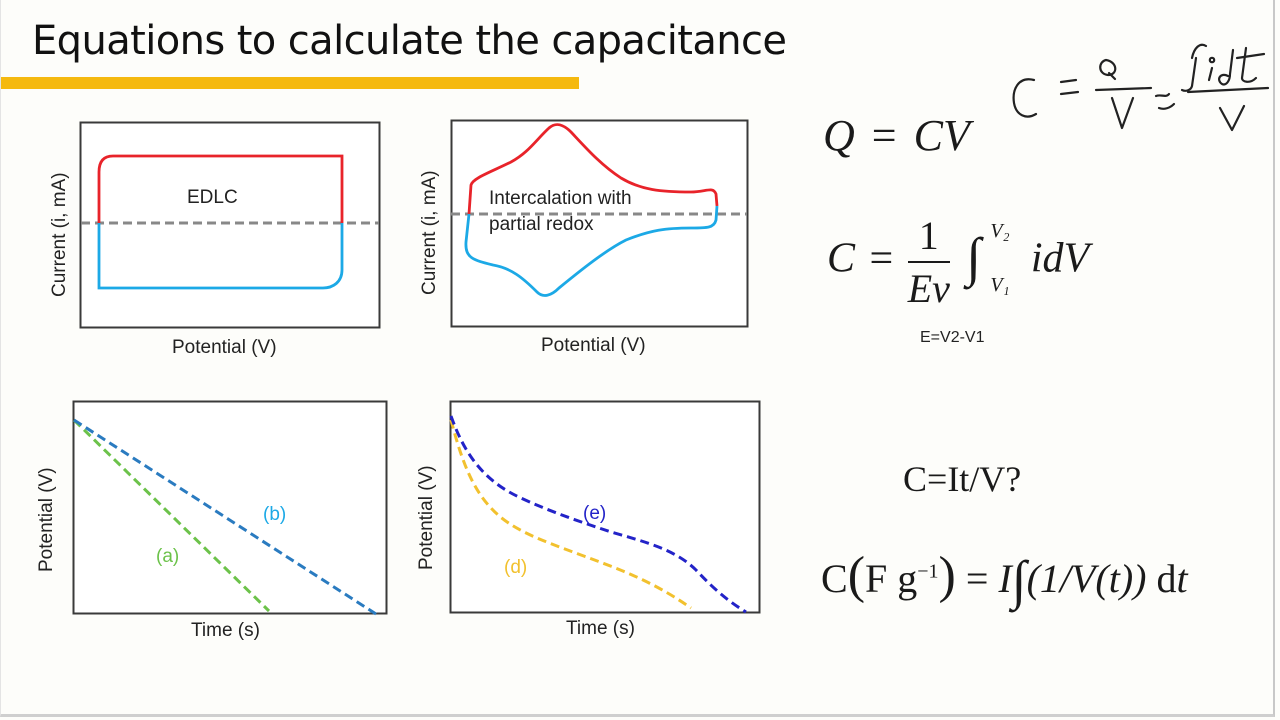  Describe the element at coordinates (541, 224) in the screenshot. I see `annotation-line-2: partial redox` at that location.